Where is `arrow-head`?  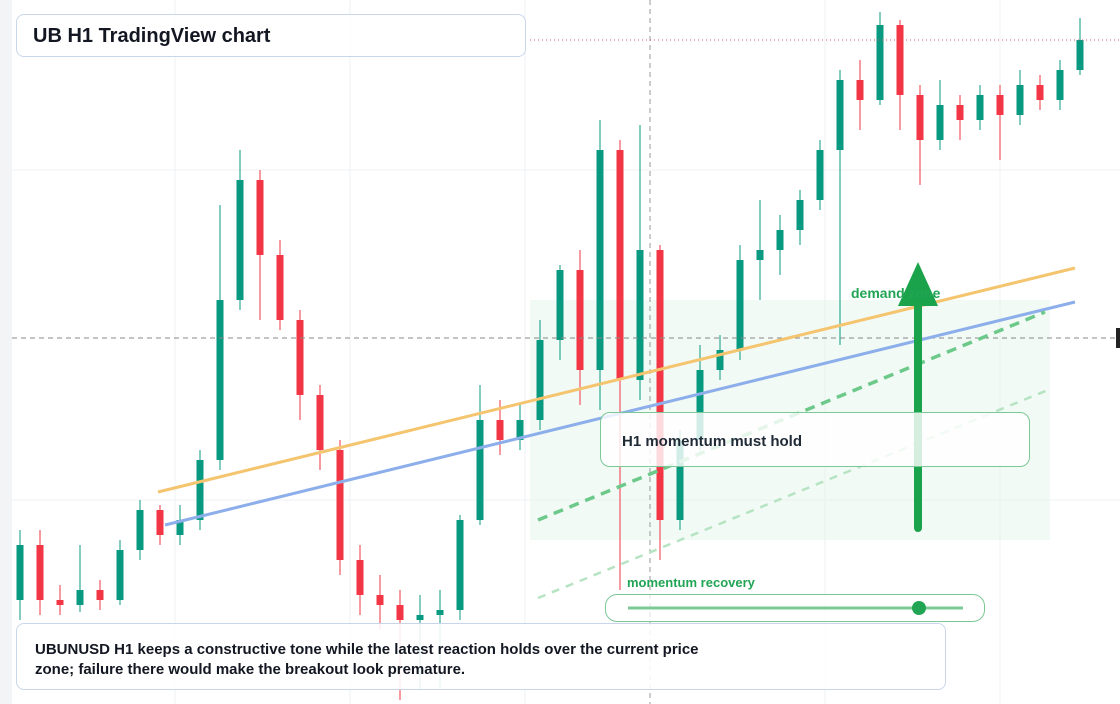
arrow-head is located at coordinates (918, 284).